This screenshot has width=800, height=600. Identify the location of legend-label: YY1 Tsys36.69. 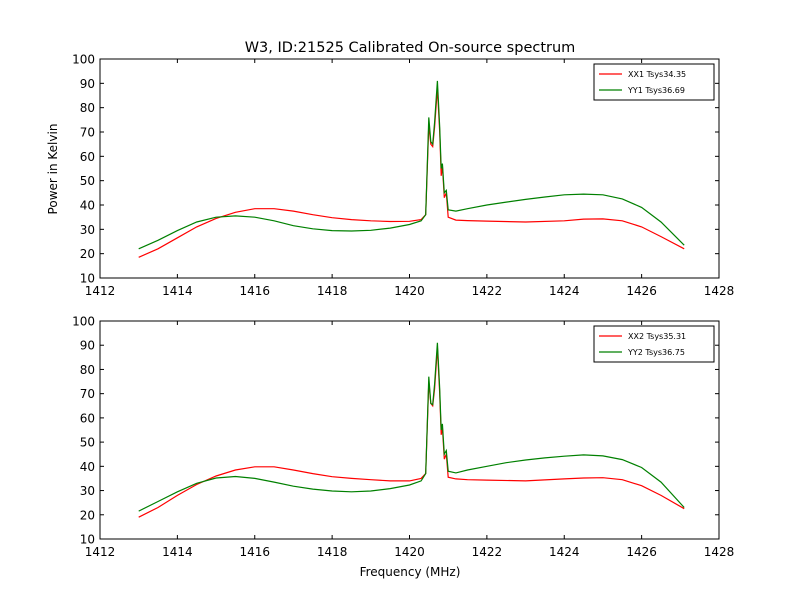
(656, 90).